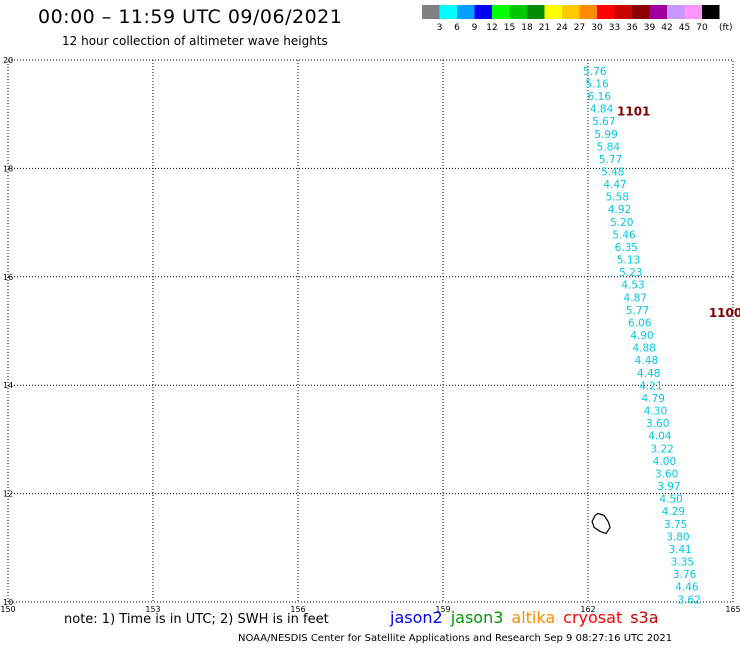  I want to click on swh-value: 4.53, so click(632, 286).